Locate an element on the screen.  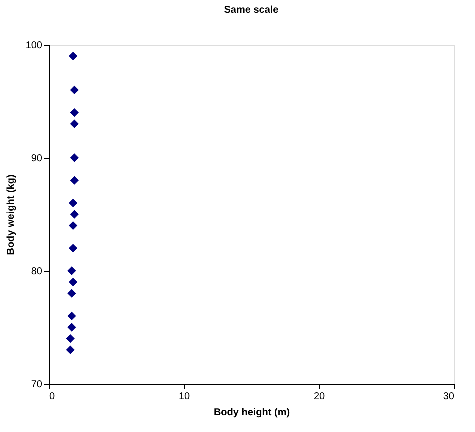
y-axis-title: Body weight (kg) is located at coordinates (11, 215).